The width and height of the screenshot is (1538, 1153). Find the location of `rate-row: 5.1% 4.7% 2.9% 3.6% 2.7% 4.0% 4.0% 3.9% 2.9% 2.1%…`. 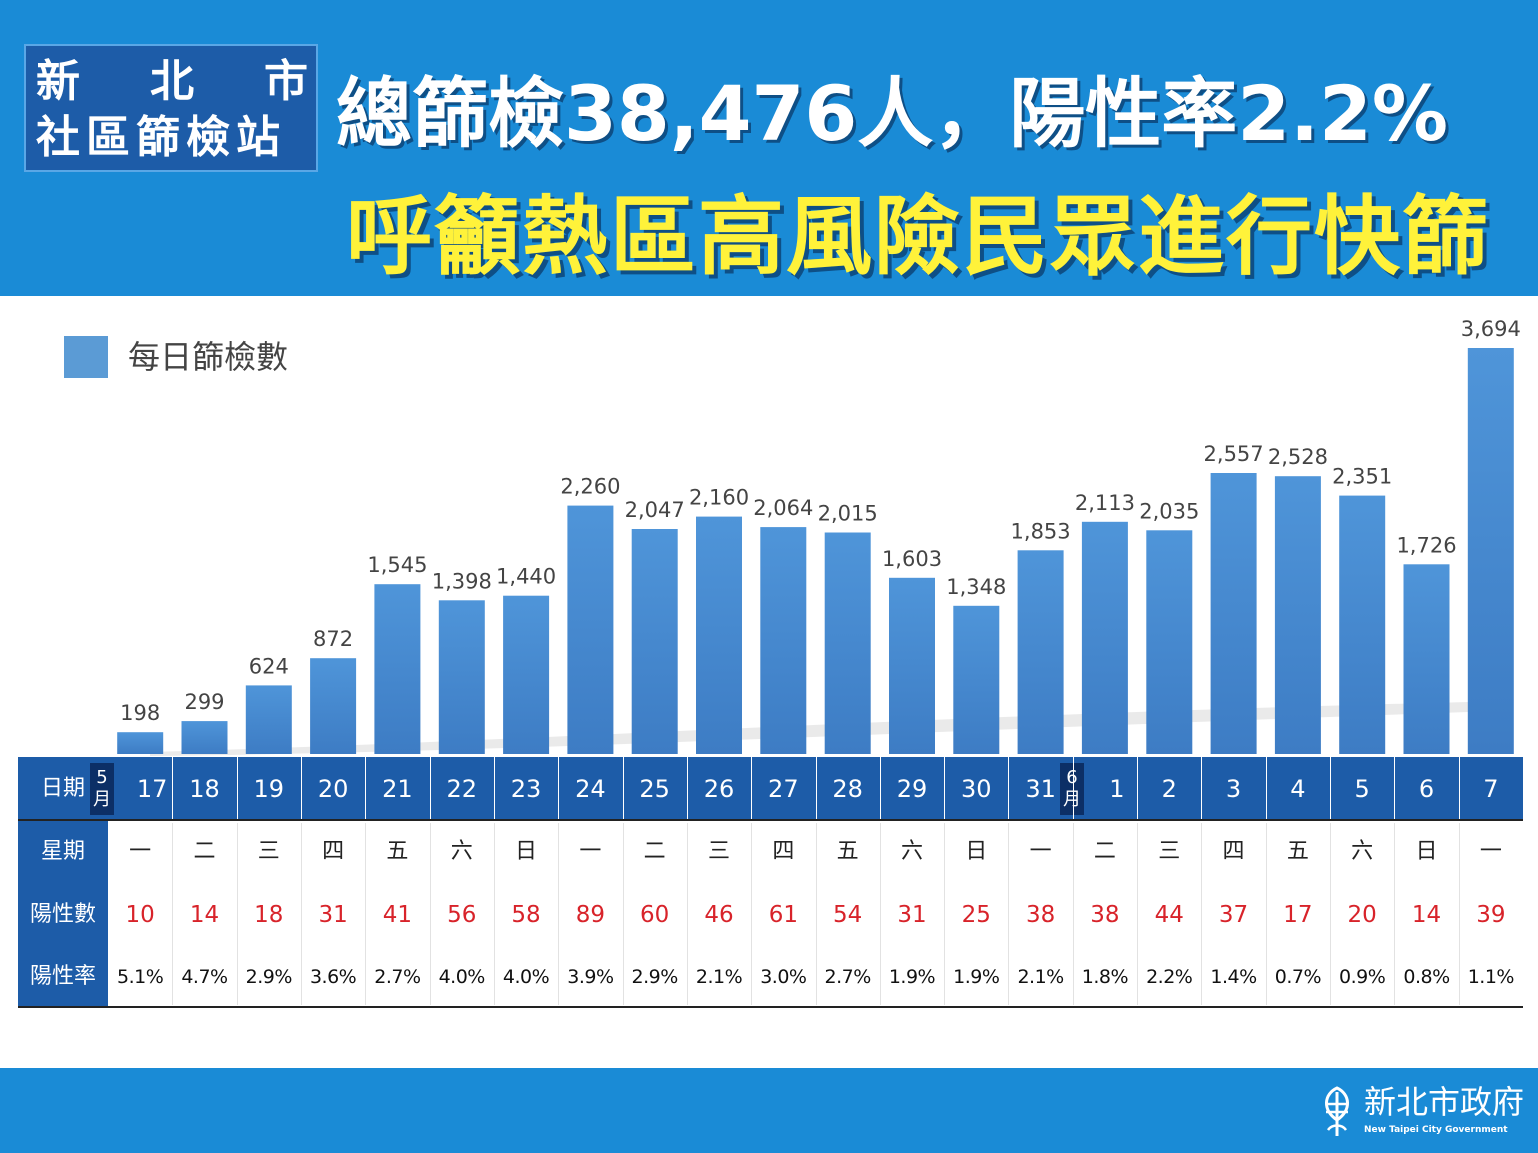

rate-row: 5.1% 4.7% 2.9% 3.6% 2.7% 4.0% 4.0% 3.9% 2.9% 2.1%… is located at coordinates (815, 977).